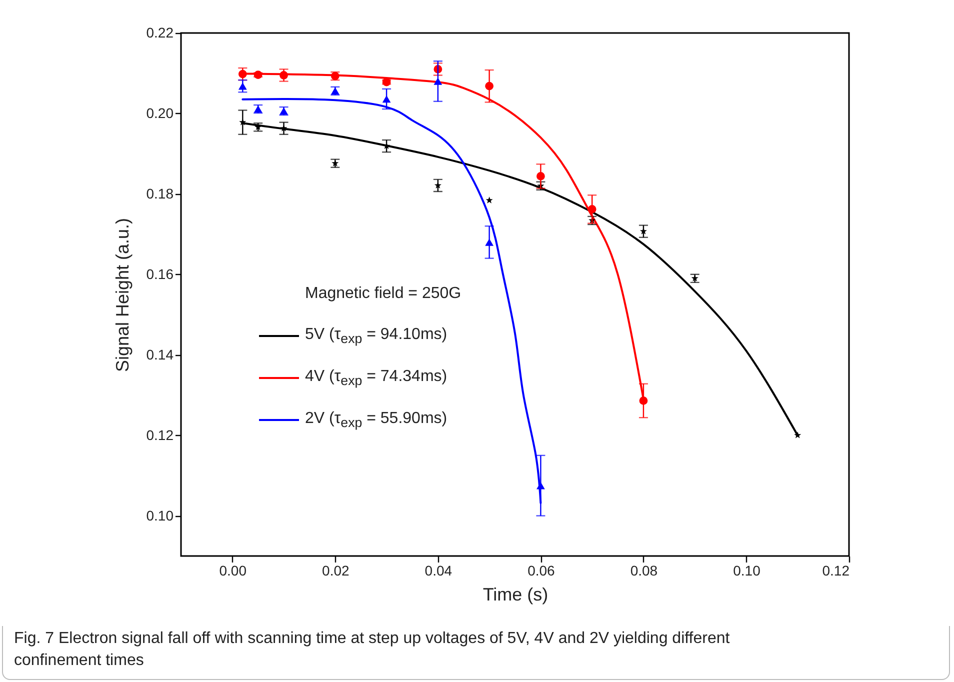 This screenshot has width=954, height=682. Describe the element at coordinates (160, 193) in the screenshot. I see `y-tick-label: 0.18` at that location.